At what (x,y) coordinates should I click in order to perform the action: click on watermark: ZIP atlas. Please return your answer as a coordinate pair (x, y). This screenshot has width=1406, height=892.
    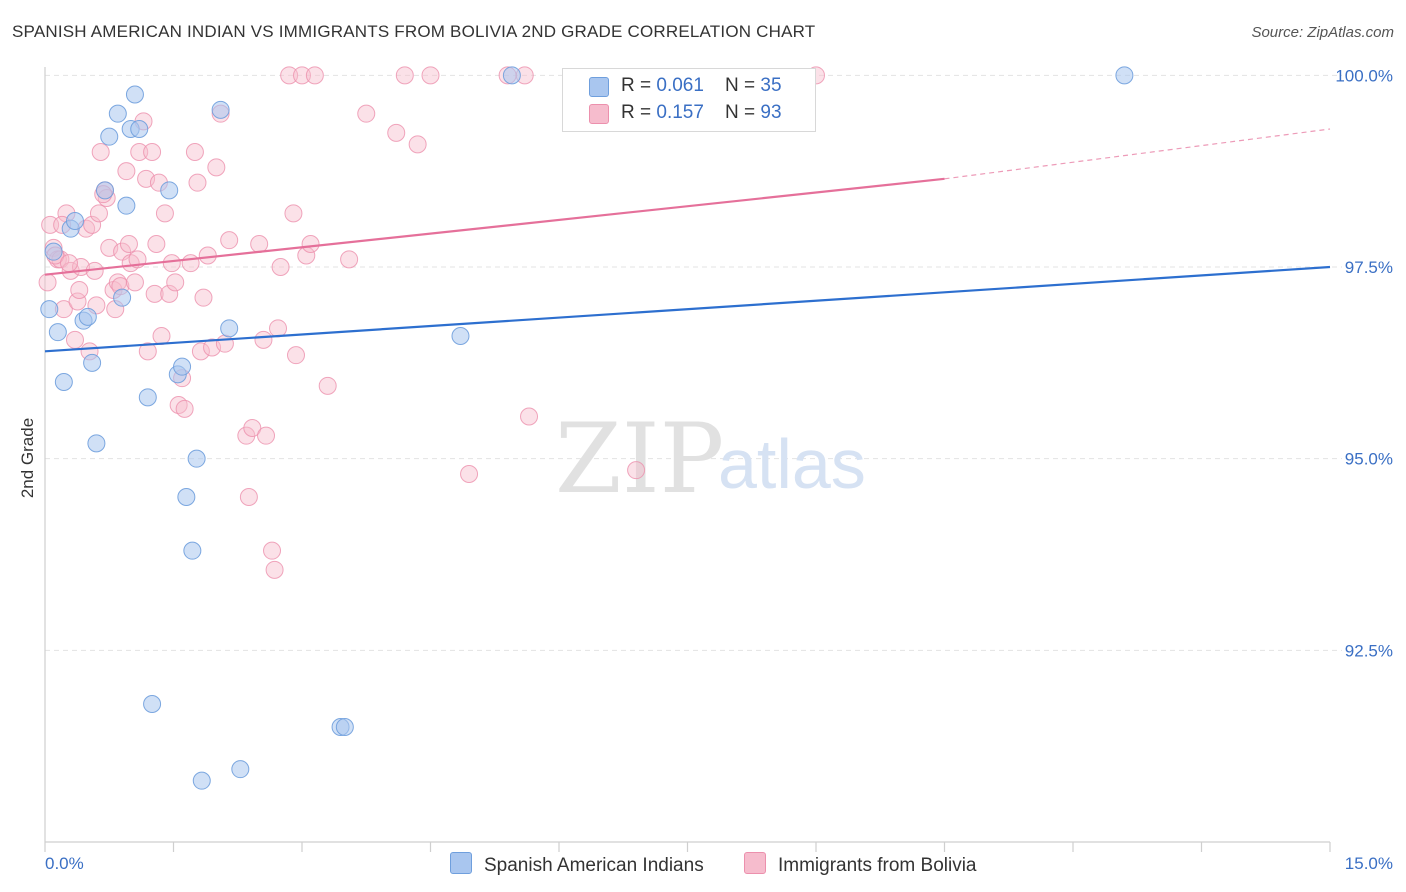
    Looking at the image, I should click on (710, 459).